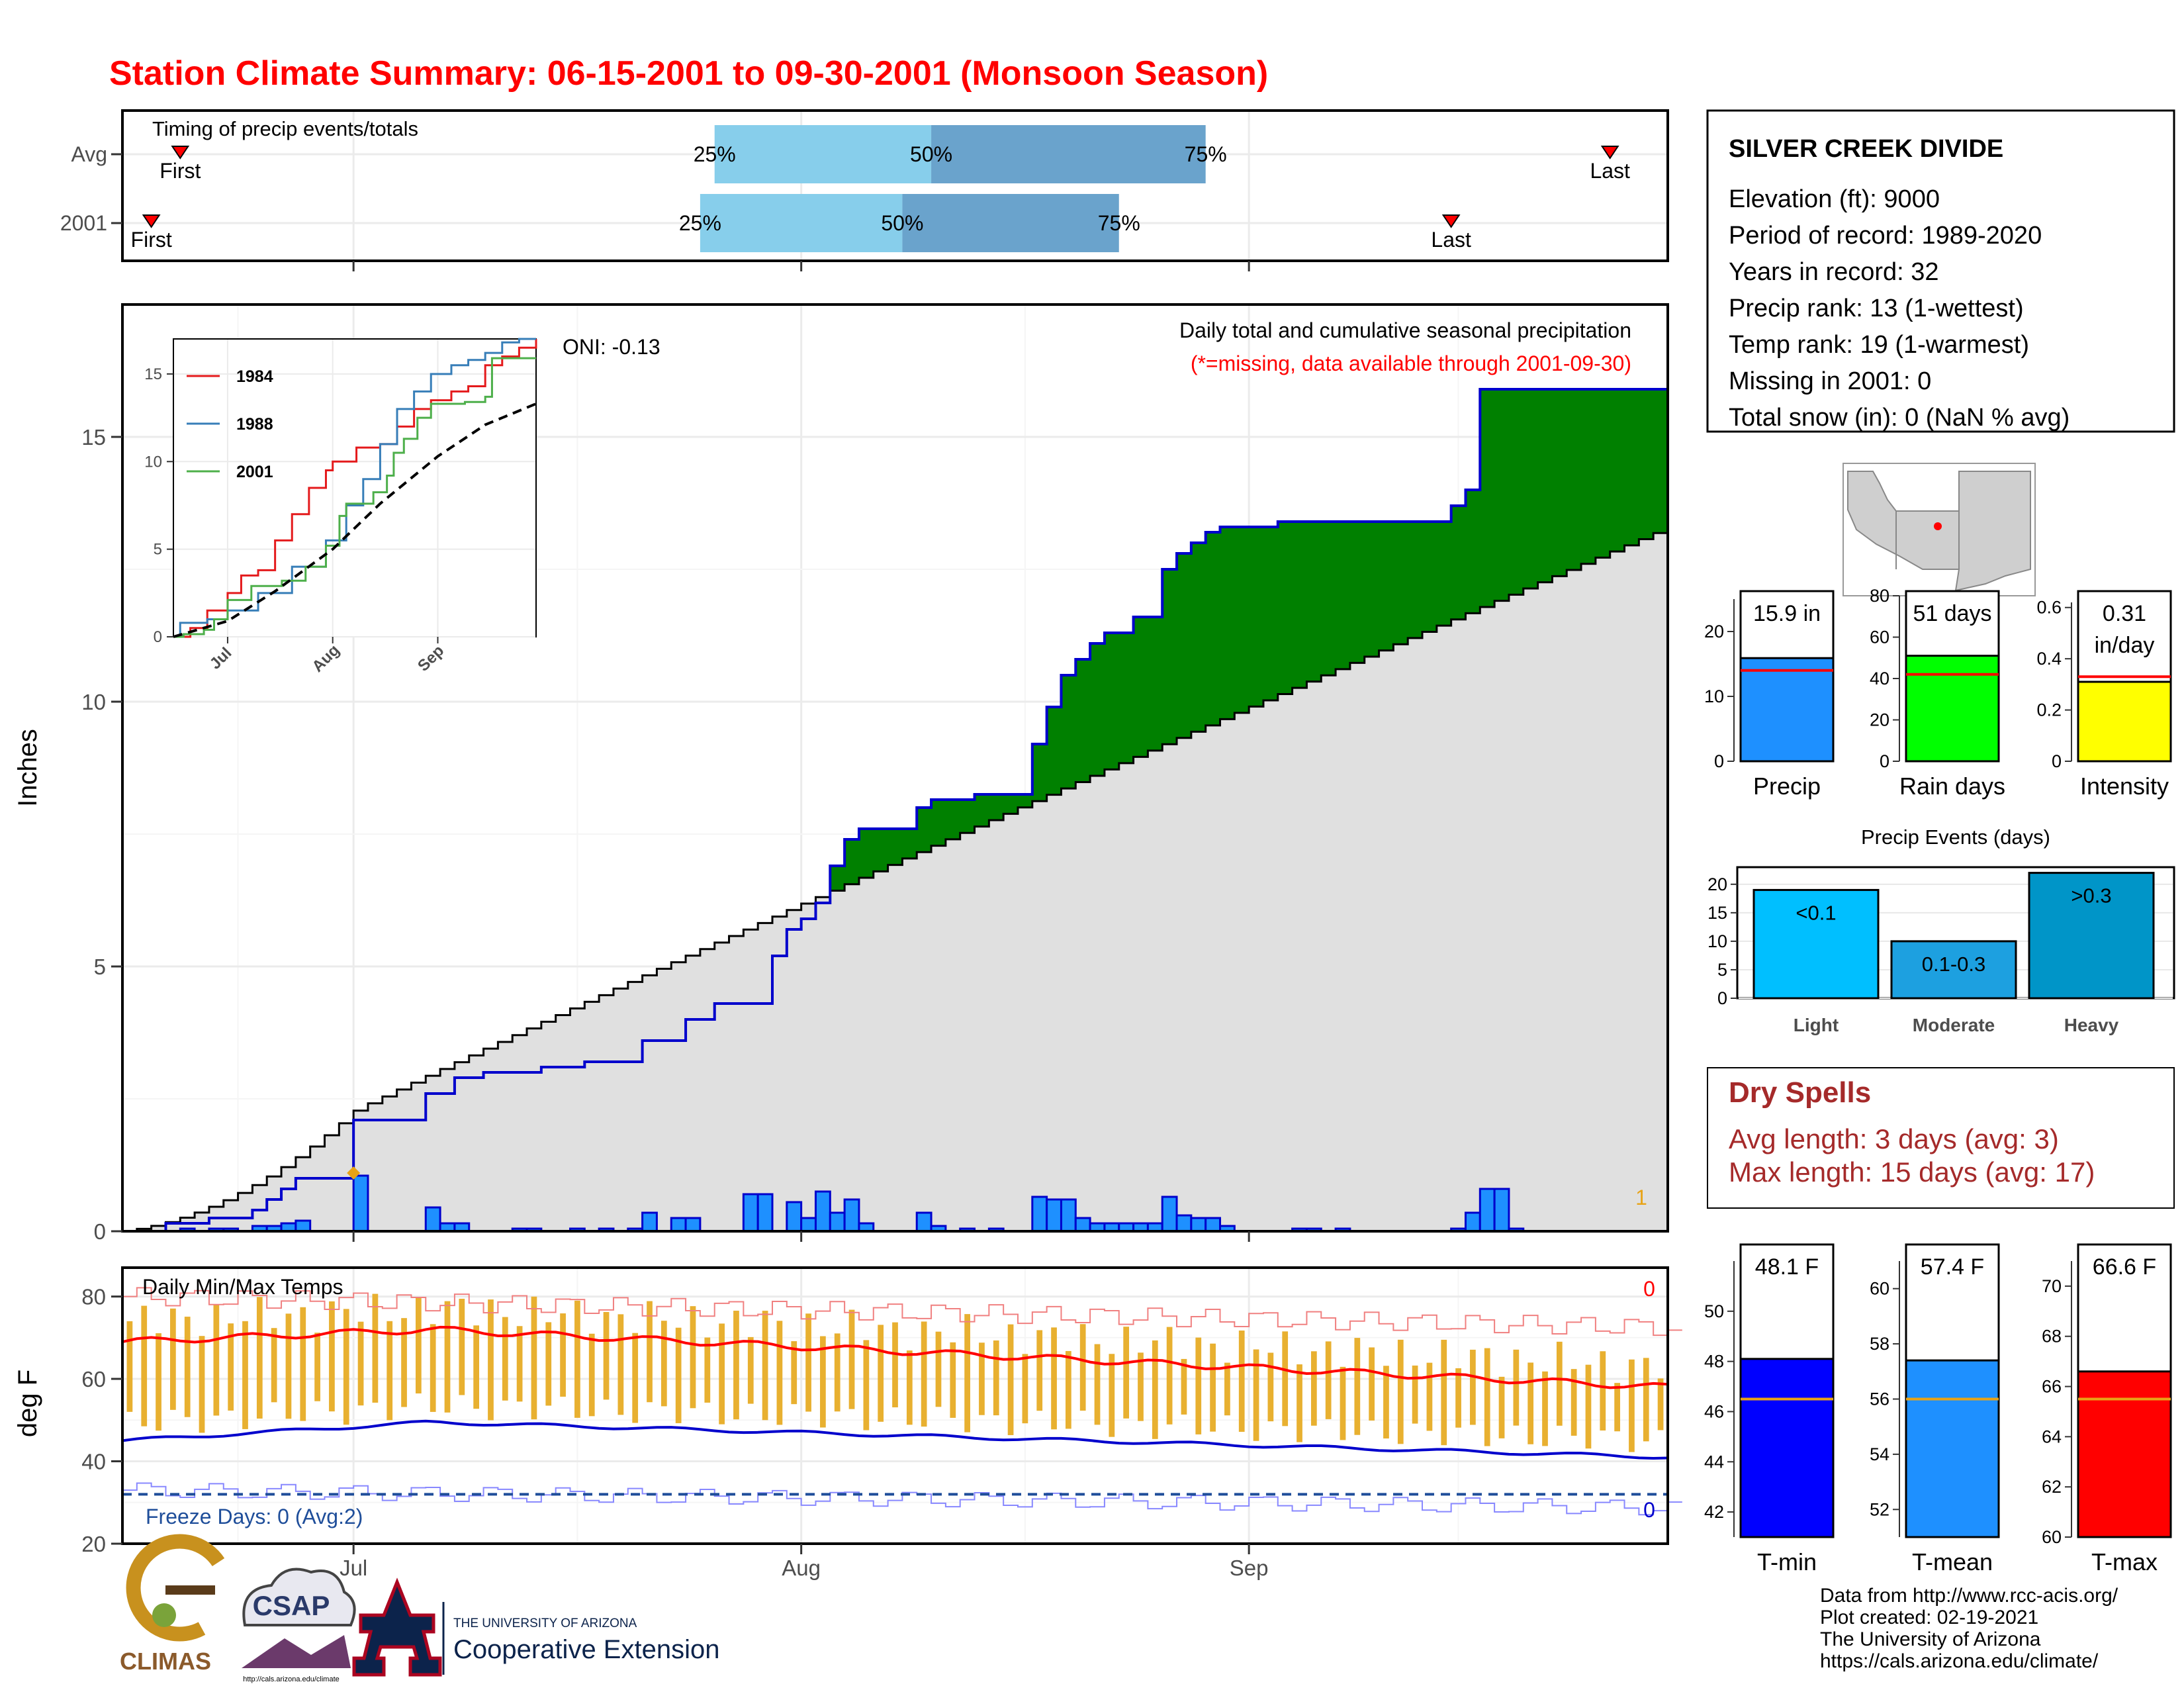 Image resolution: width=2184 pixels, height=1688 pixels. Describe the element at coordinates (902, 223) in the screenshot. I see `timing-p50-label: 50%` at that location.